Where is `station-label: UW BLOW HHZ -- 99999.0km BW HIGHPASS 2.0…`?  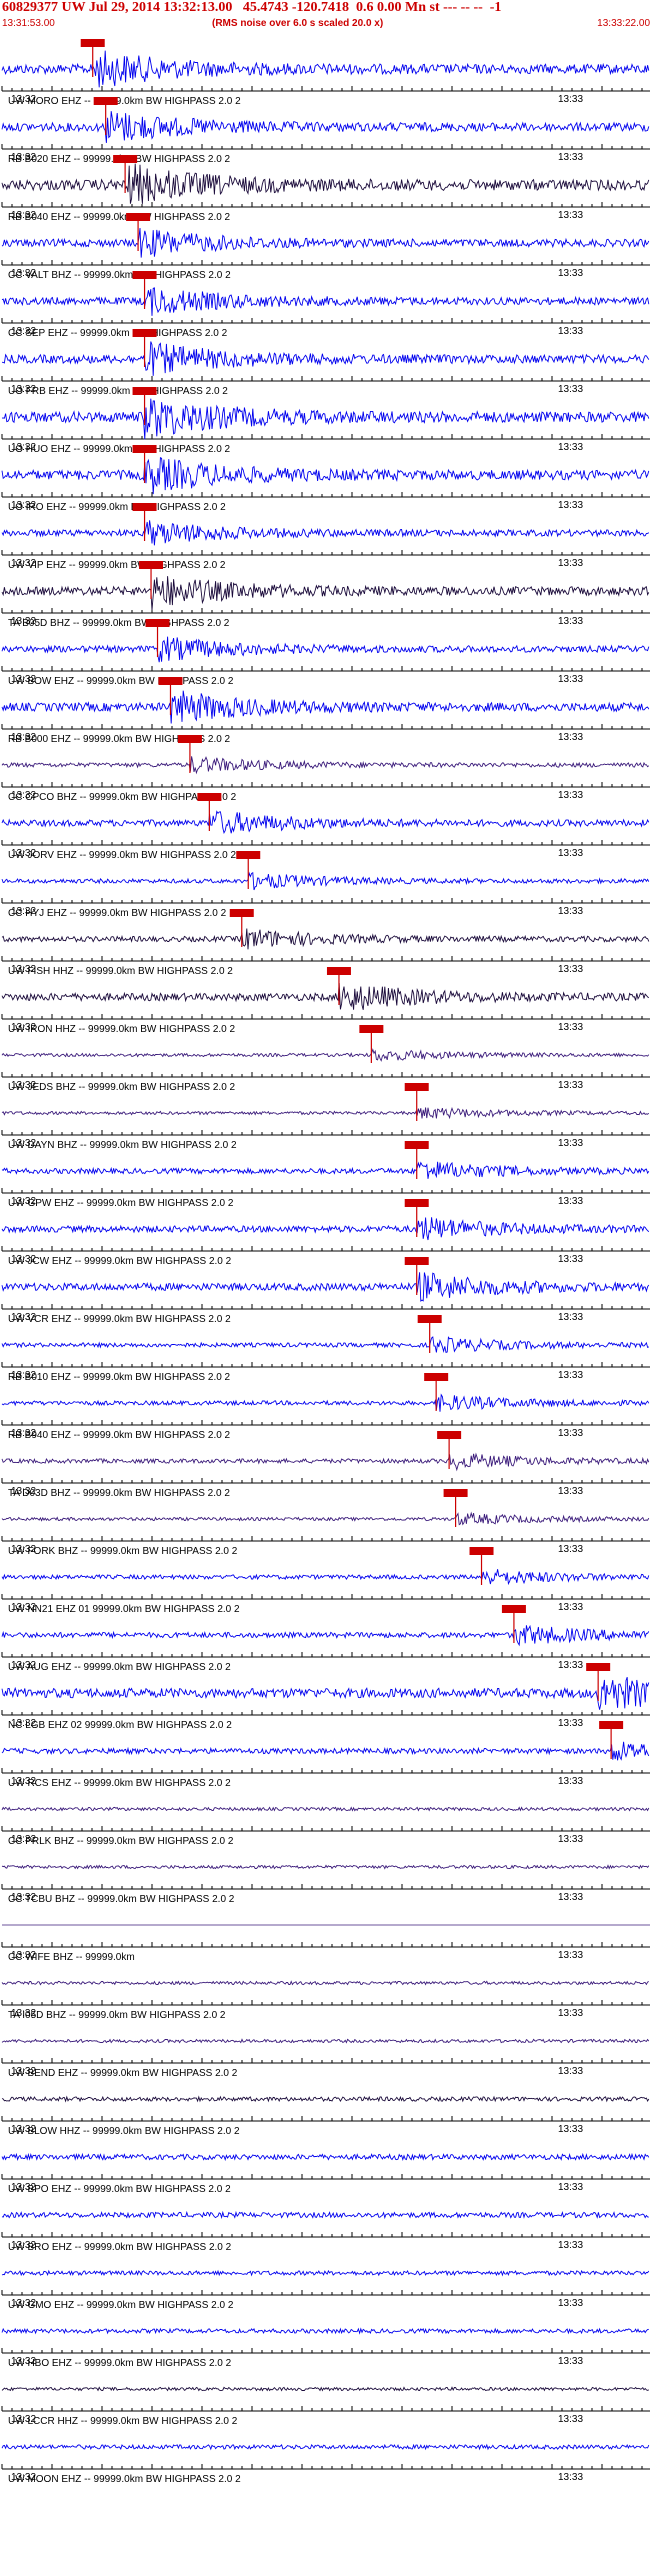 station-label: UW BLOW HHZ -- 99999.0km BW HIGHPASS 2.0… is located at coordinates (124, 2131).